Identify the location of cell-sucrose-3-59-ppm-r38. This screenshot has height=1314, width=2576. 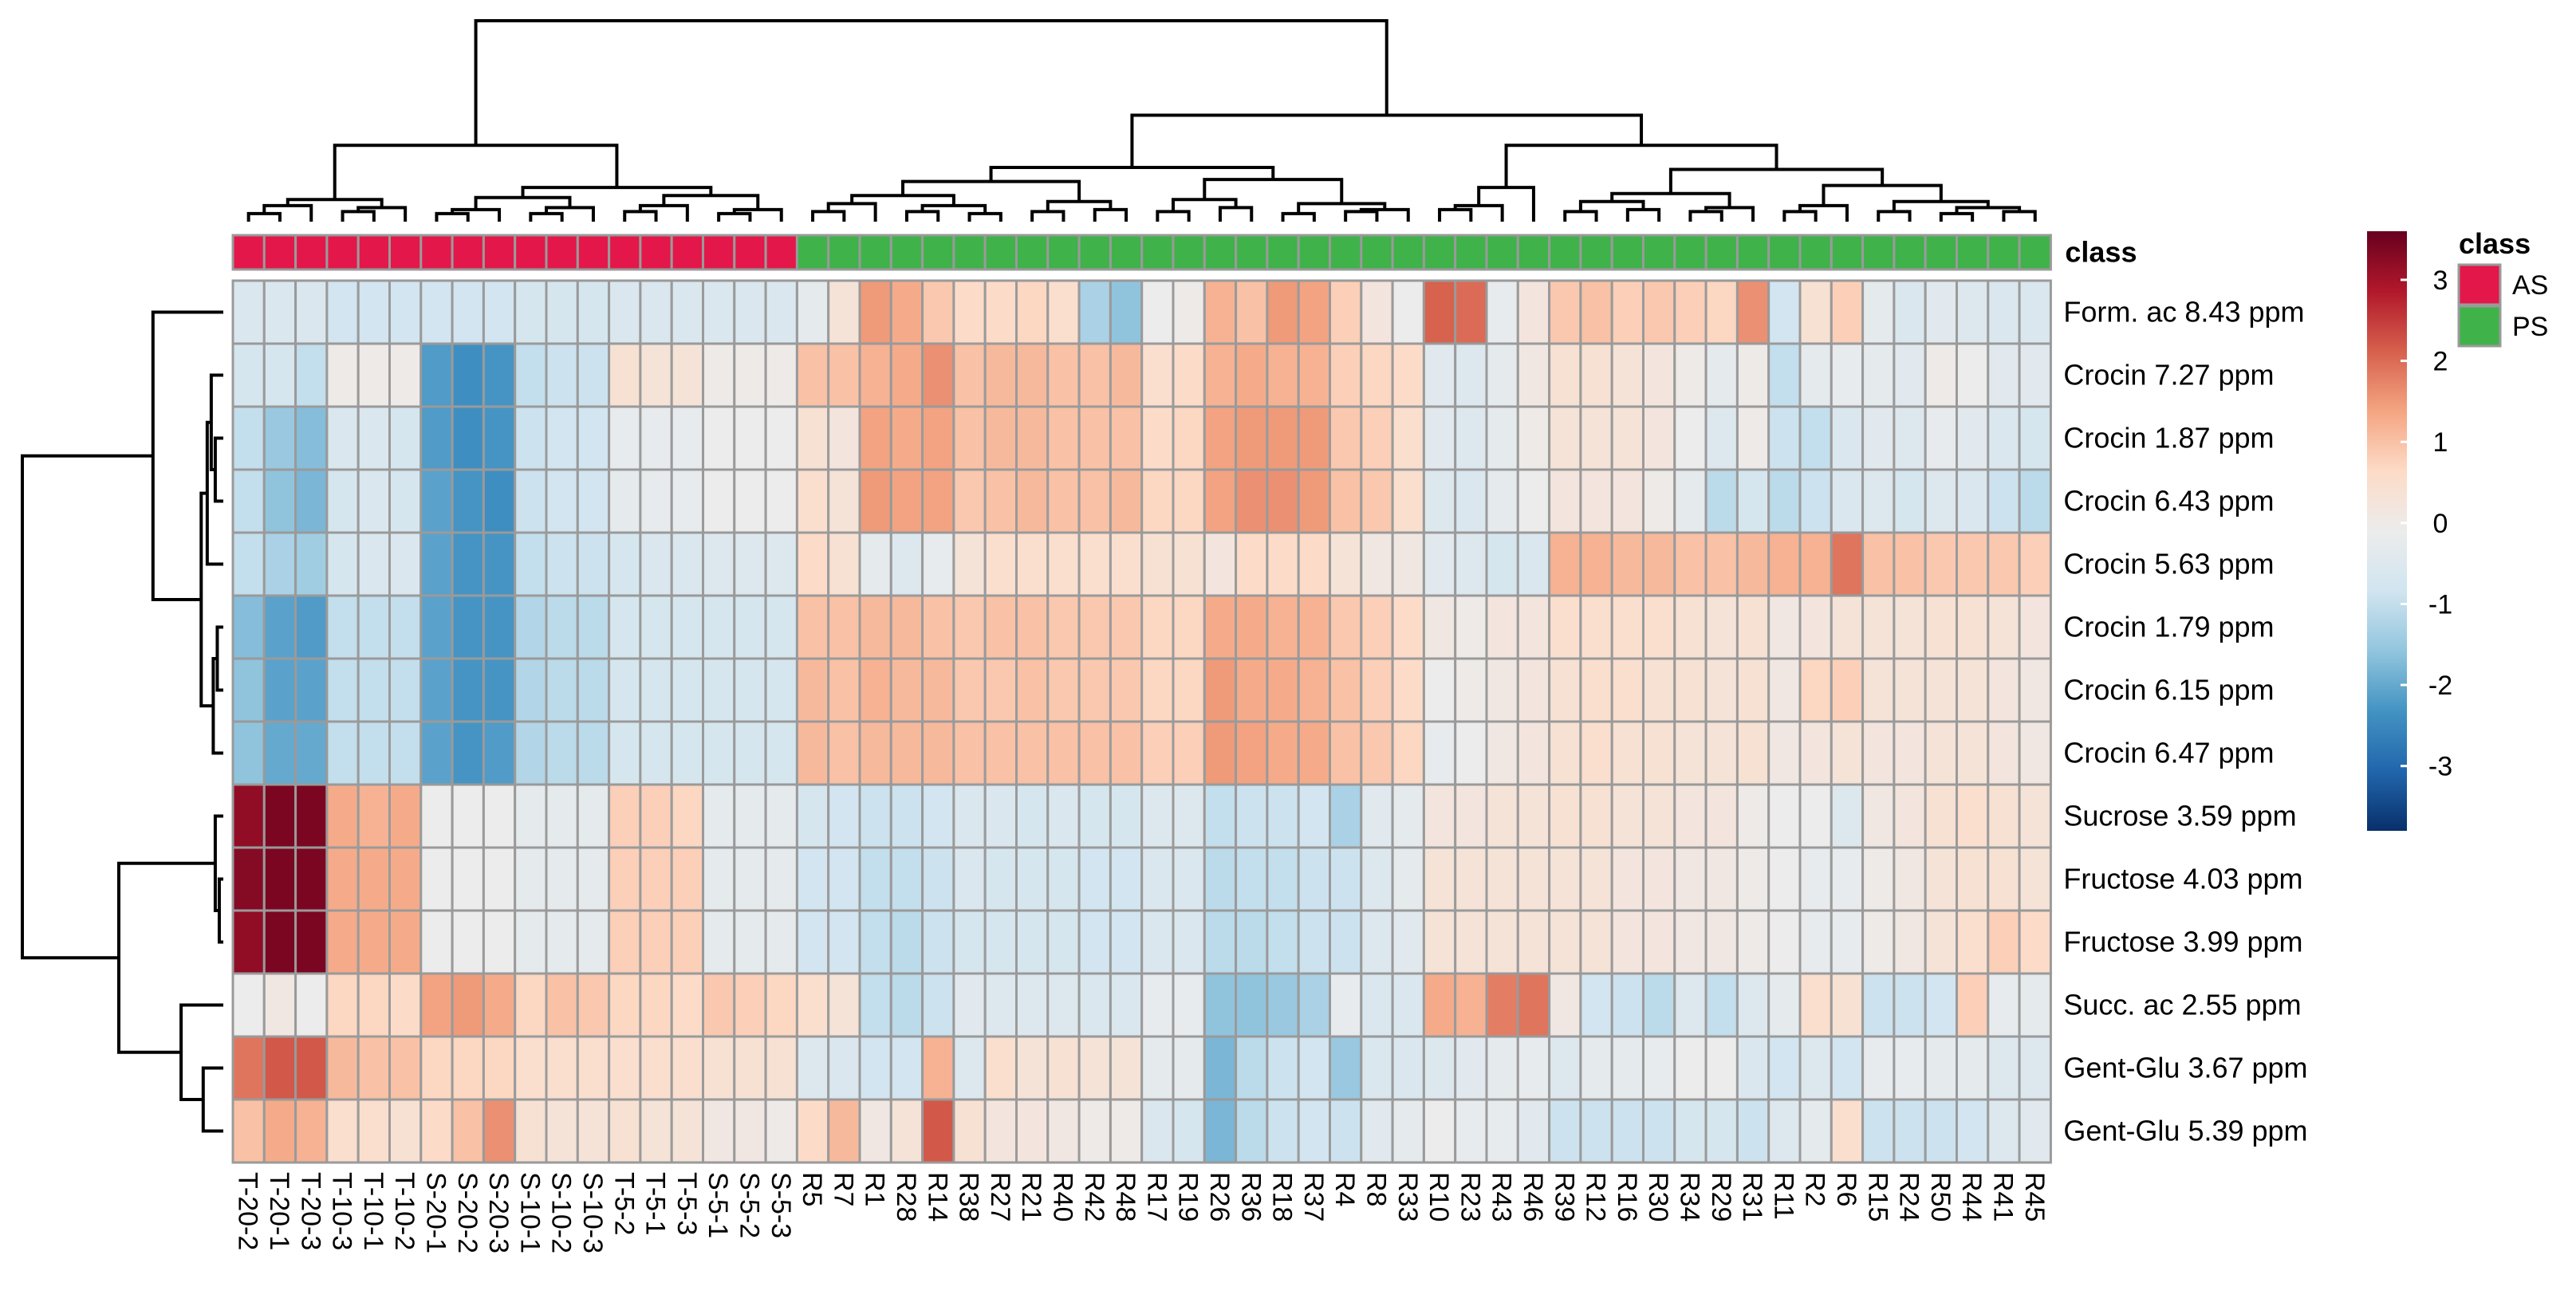
(969, 816).